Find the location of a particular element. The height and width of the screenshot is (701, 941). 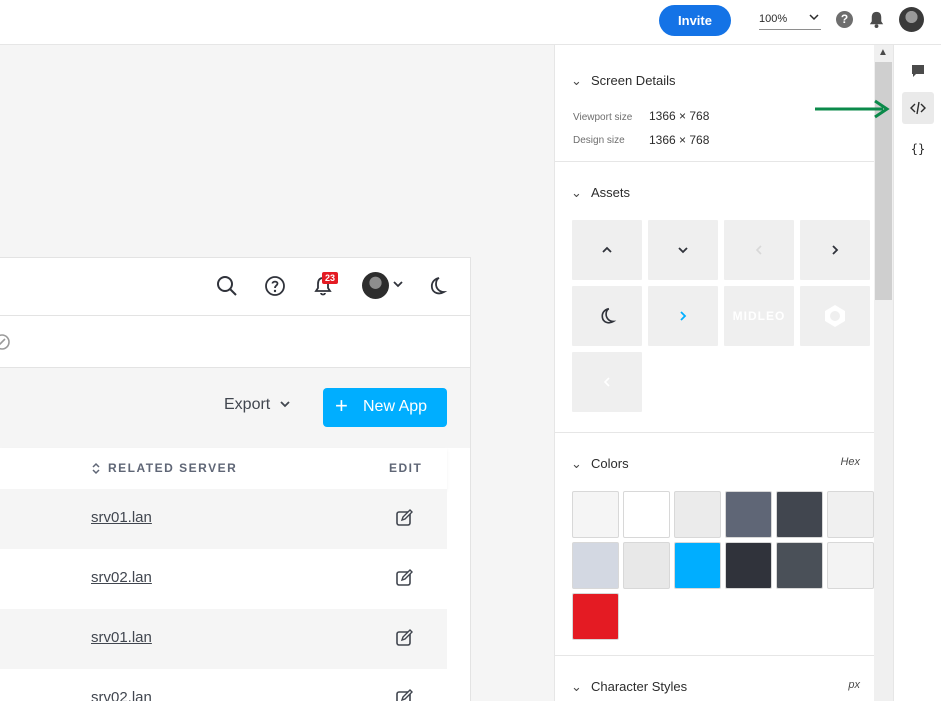

assets-title: Assets is located at coordinates (611, 192).